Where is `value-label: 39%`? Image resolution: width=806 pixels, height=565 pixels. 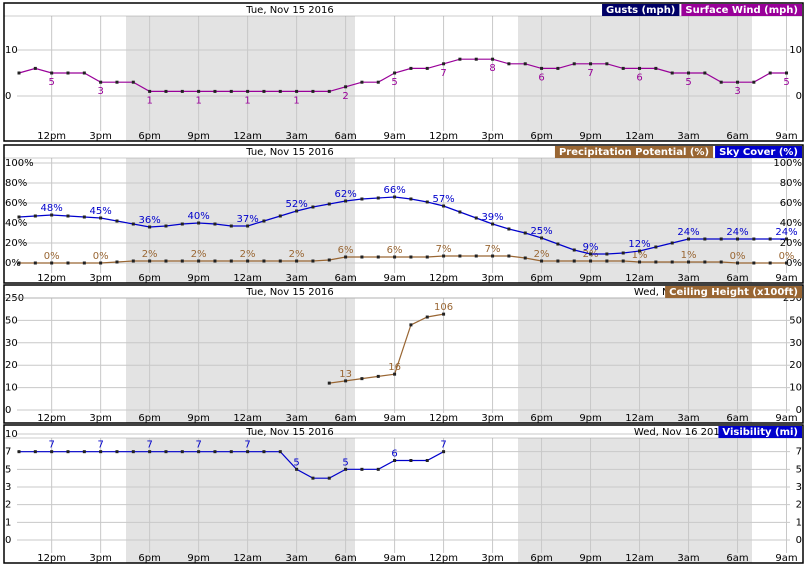
value-label: 39% is located at coordinates (492, 217).